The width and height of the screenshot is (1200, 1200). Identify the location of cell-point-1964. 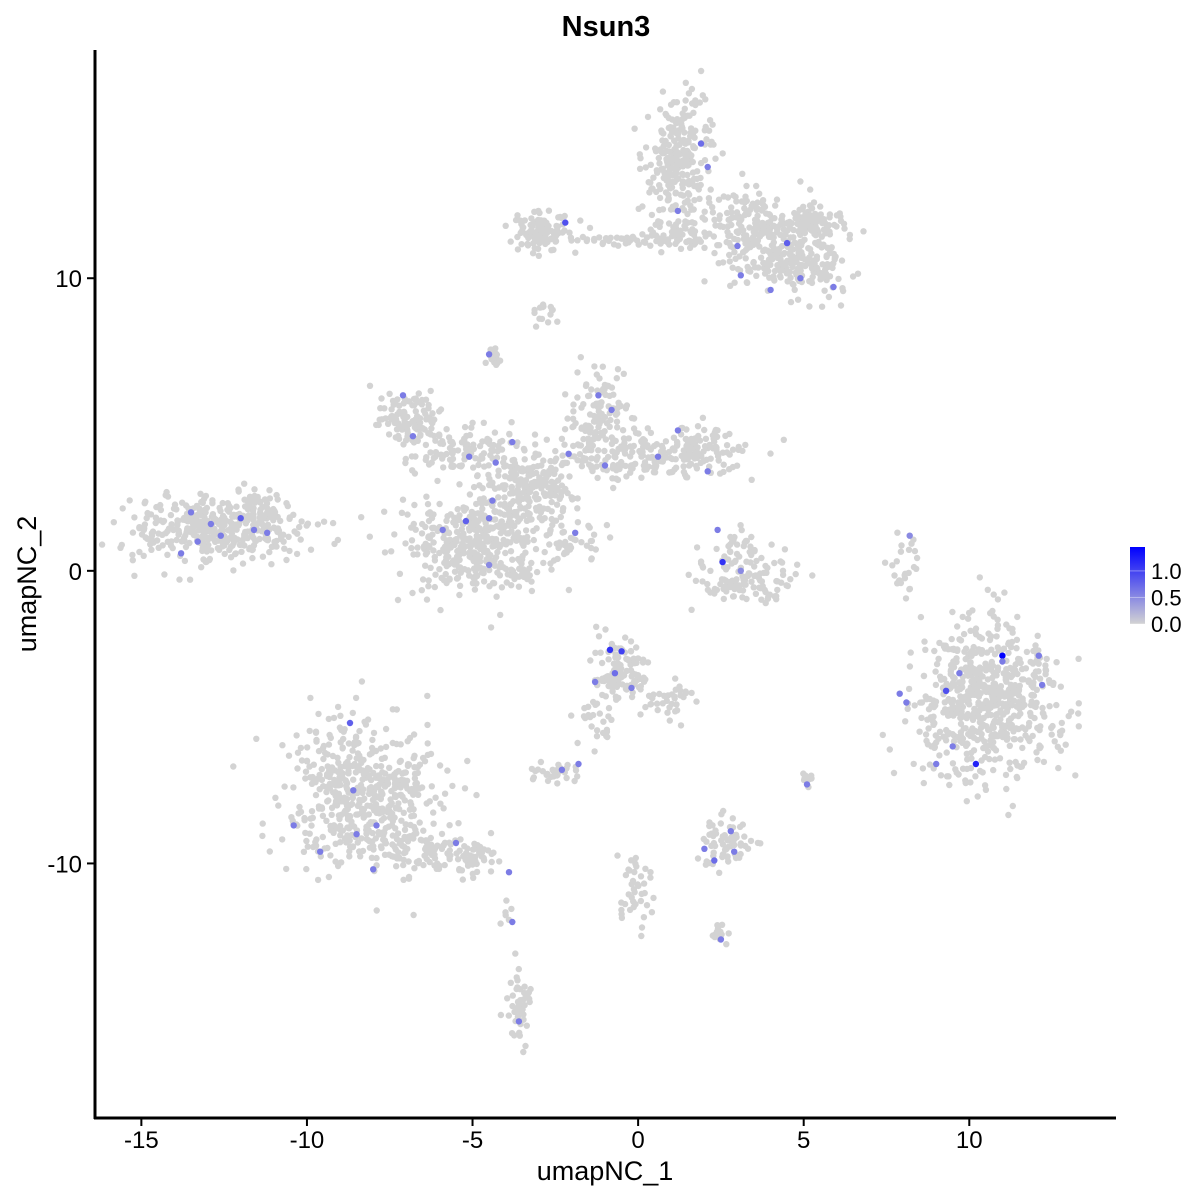
(712, 124).